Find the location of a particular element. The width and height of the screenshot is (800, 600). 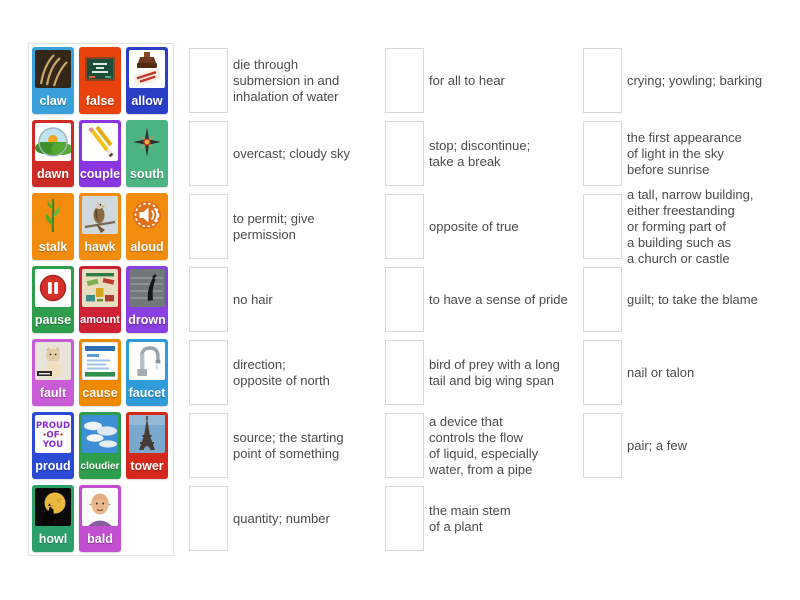

word-card-label: claw is located at coordinates (53, 101).